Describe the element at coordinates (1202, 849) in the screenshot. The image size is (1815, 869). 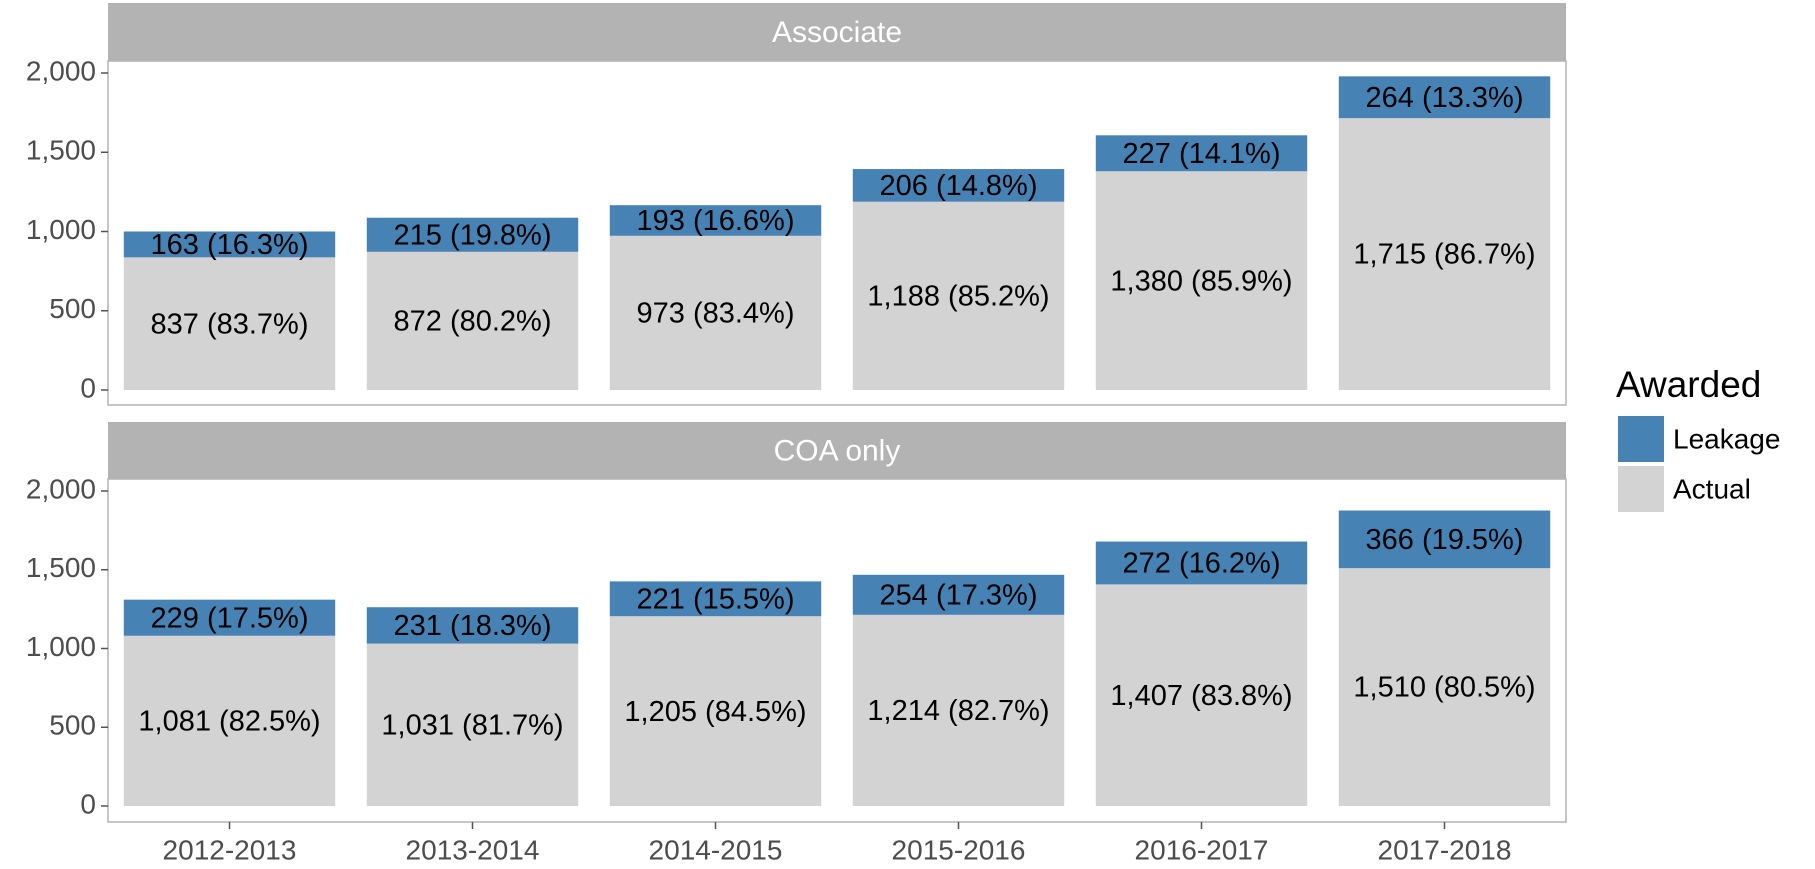
I see `x-tick-label: 2016-2017` at that location.